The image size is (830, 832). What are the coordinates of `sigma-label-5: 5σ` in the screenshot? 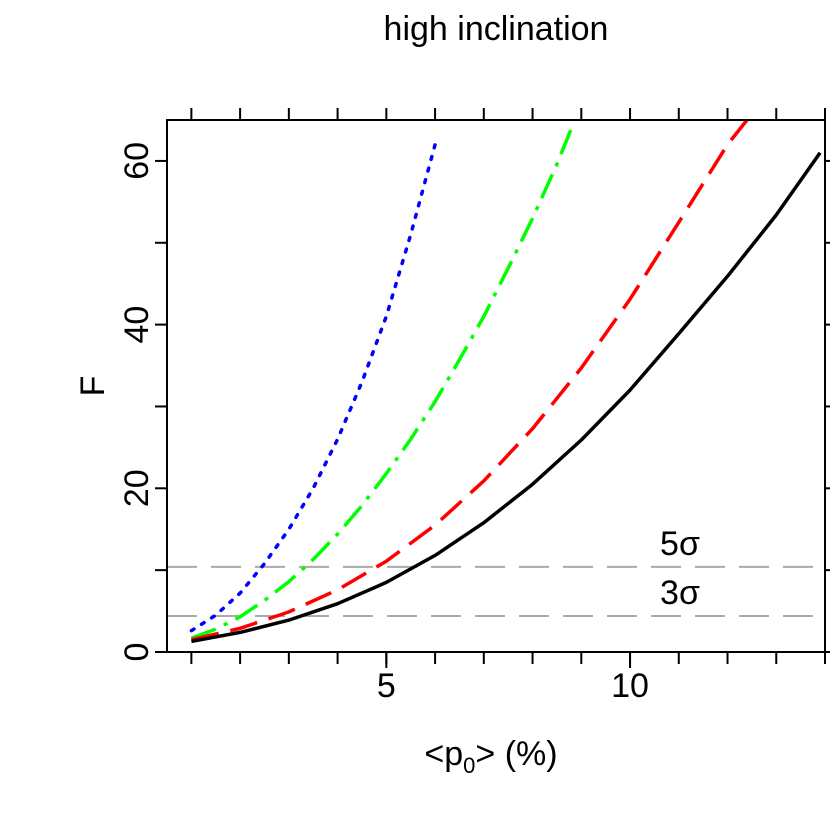 It's located at (680, 544).